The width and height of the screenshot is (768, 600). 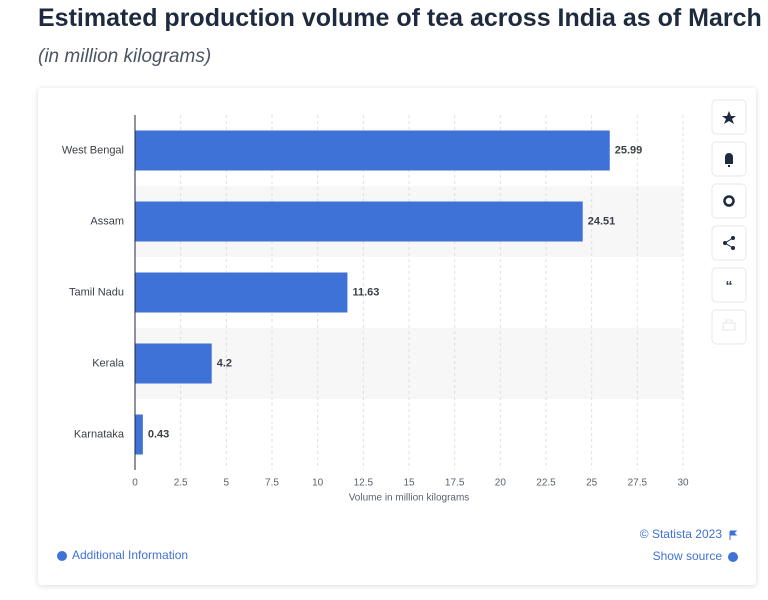 I want to click on x-tick-label: 20, so click(x=501, y=483).